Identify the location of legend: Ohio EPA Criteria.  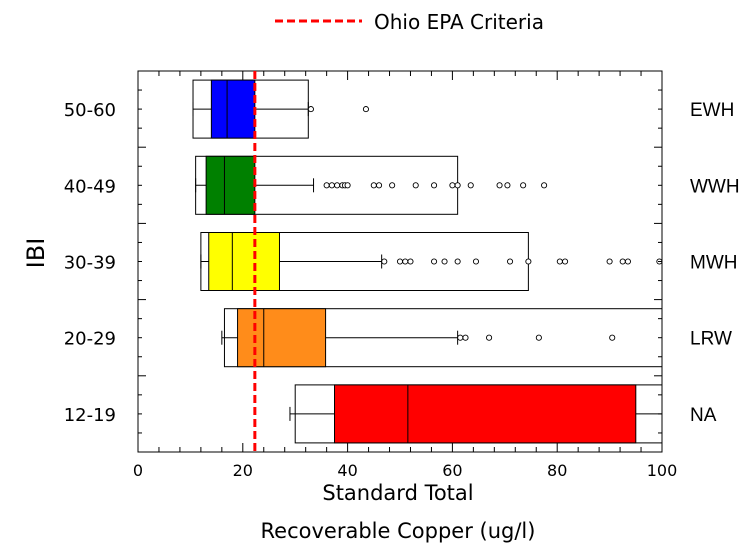
(409, 22).